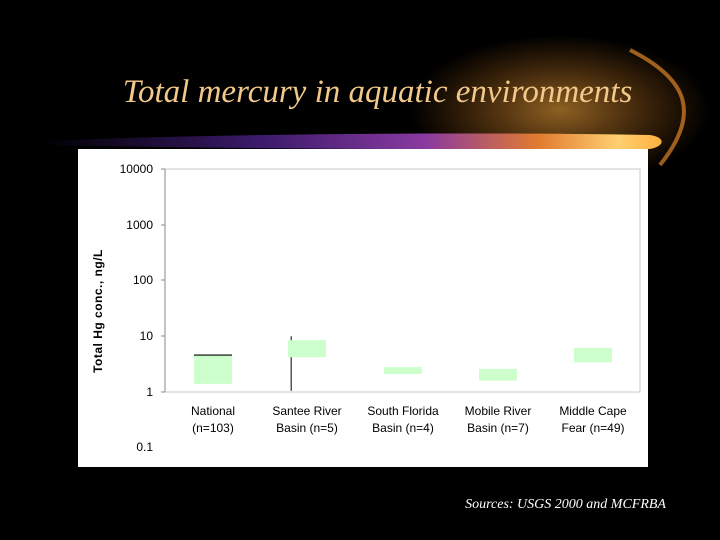  I want to click on category-label-line1: National, so click(213, 411).